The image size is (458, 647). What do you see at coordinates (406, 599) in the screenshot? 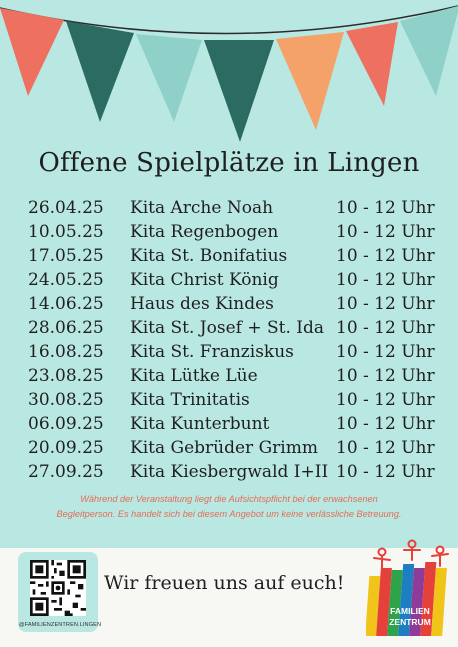
I see `logo-stripes` at bounding box center [406, 599].